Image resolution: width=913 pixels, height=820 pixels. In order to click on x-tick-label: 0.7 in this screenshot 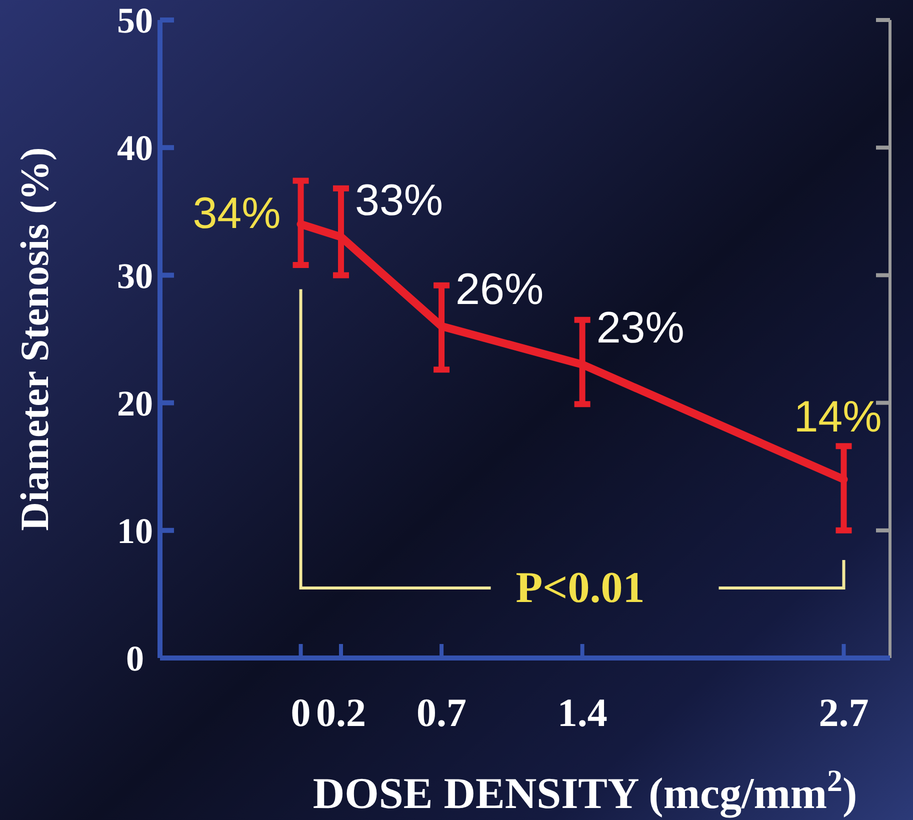, I will do `click(441, 712)`.